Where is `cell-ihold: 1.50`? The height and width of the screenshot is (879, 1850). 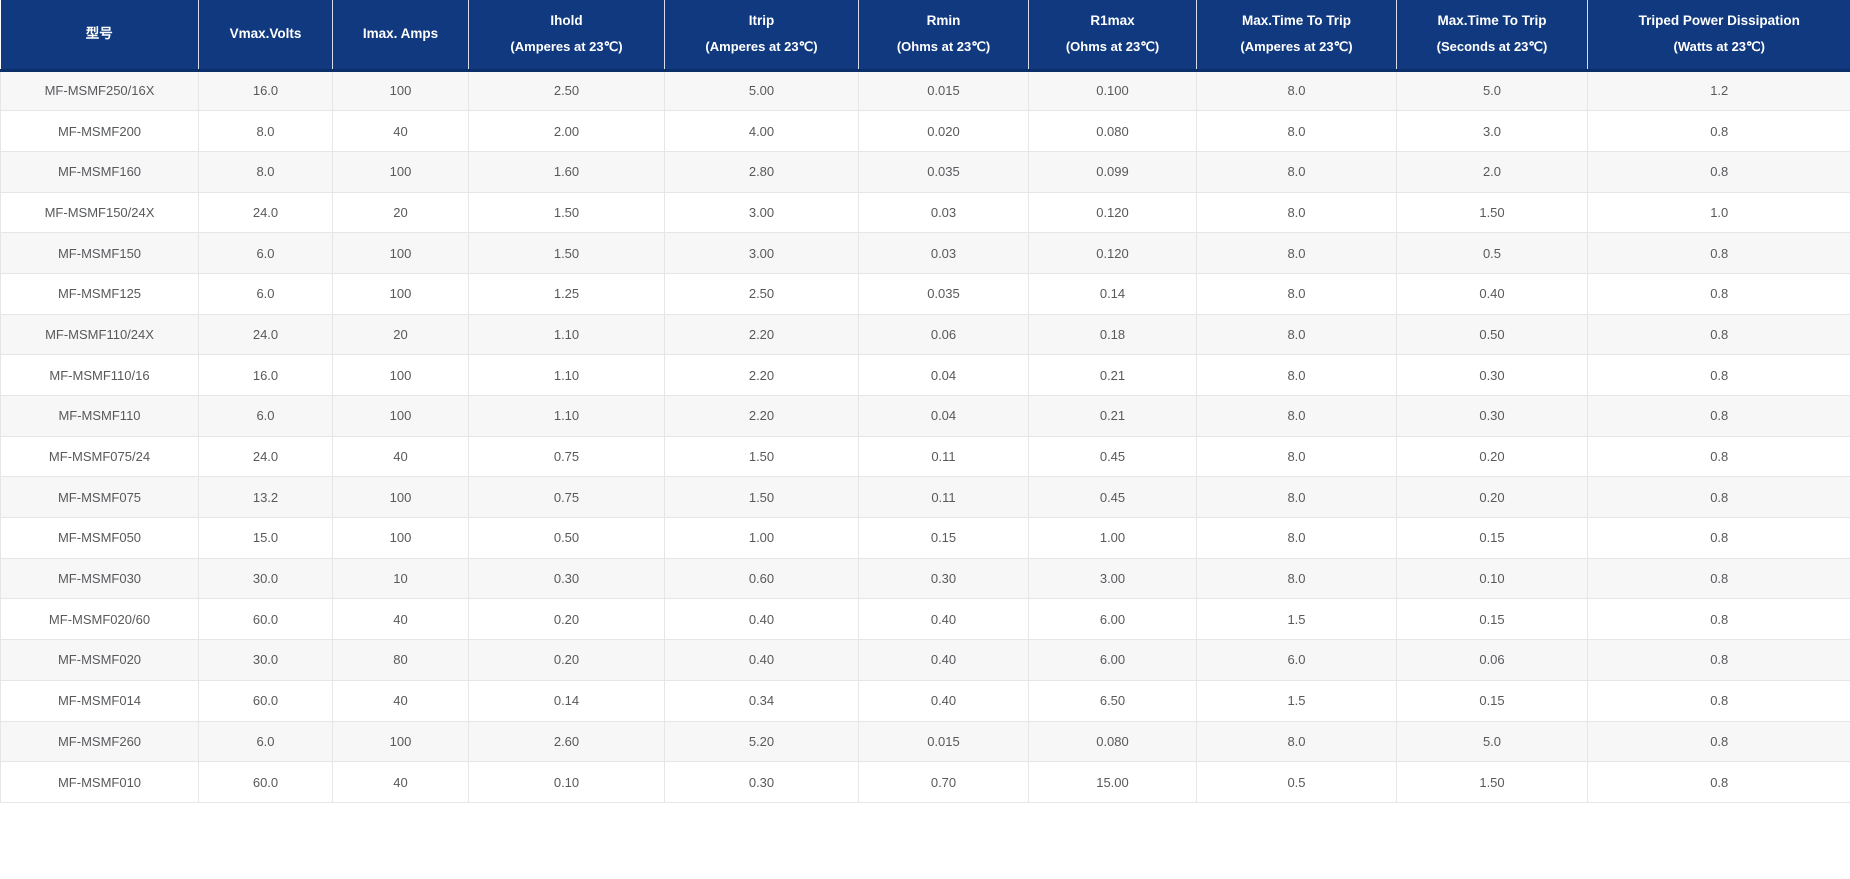
cell-ihold: 1.50 is located at coordinates (566, 253).